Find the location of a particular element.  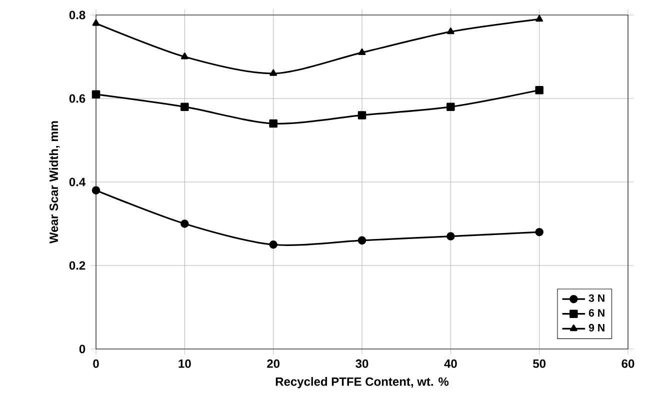

y-tick-label: 0.4 is located at coordinates (77, 182).